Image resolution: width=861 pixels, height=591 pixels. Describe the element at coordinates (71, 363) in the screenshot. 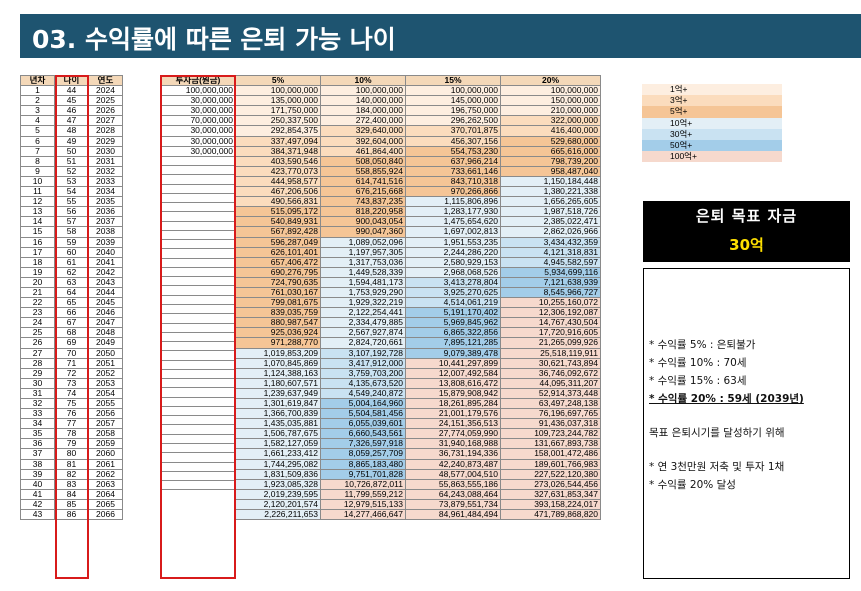

I see `table-row: 28 71 2051` at that location.